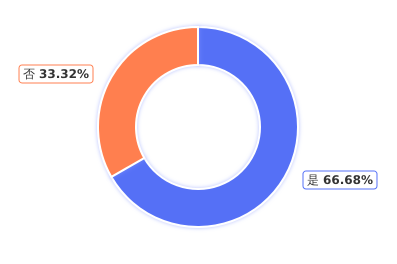 The image size is (397, 264). Describe the element at coordinates (313, 180) in the screenshot. I see `slice-label: 是` at that location.